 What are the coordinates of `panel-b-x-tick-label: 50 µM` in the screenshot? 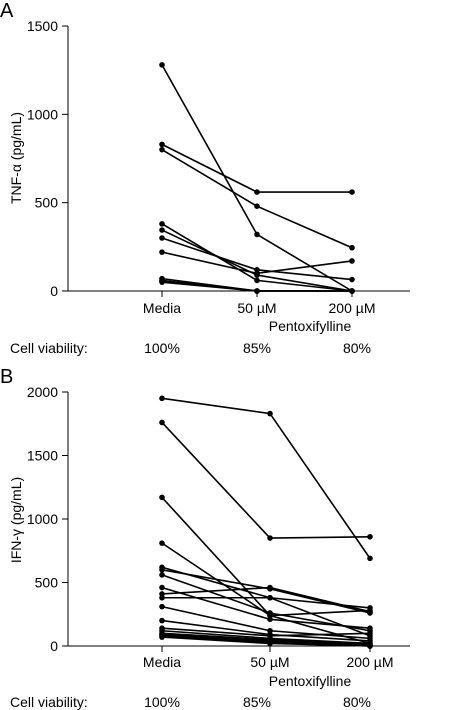 It's located at (269, 662).